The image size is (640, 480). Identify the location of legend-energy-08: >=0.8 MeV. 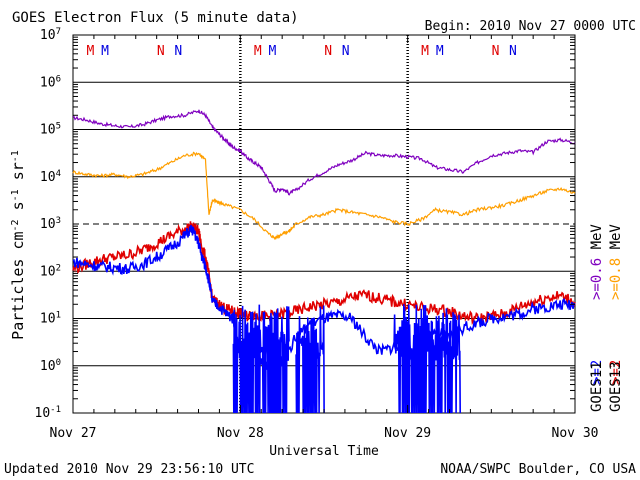
(616, 262).